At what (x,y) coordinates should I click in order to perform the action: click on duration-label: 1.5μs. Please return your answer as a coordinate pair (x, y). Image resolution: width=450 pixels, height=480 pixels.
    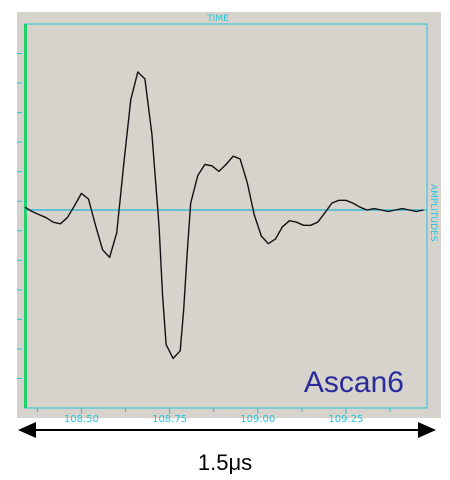
    Looking at the image, I should click on (225, 462).